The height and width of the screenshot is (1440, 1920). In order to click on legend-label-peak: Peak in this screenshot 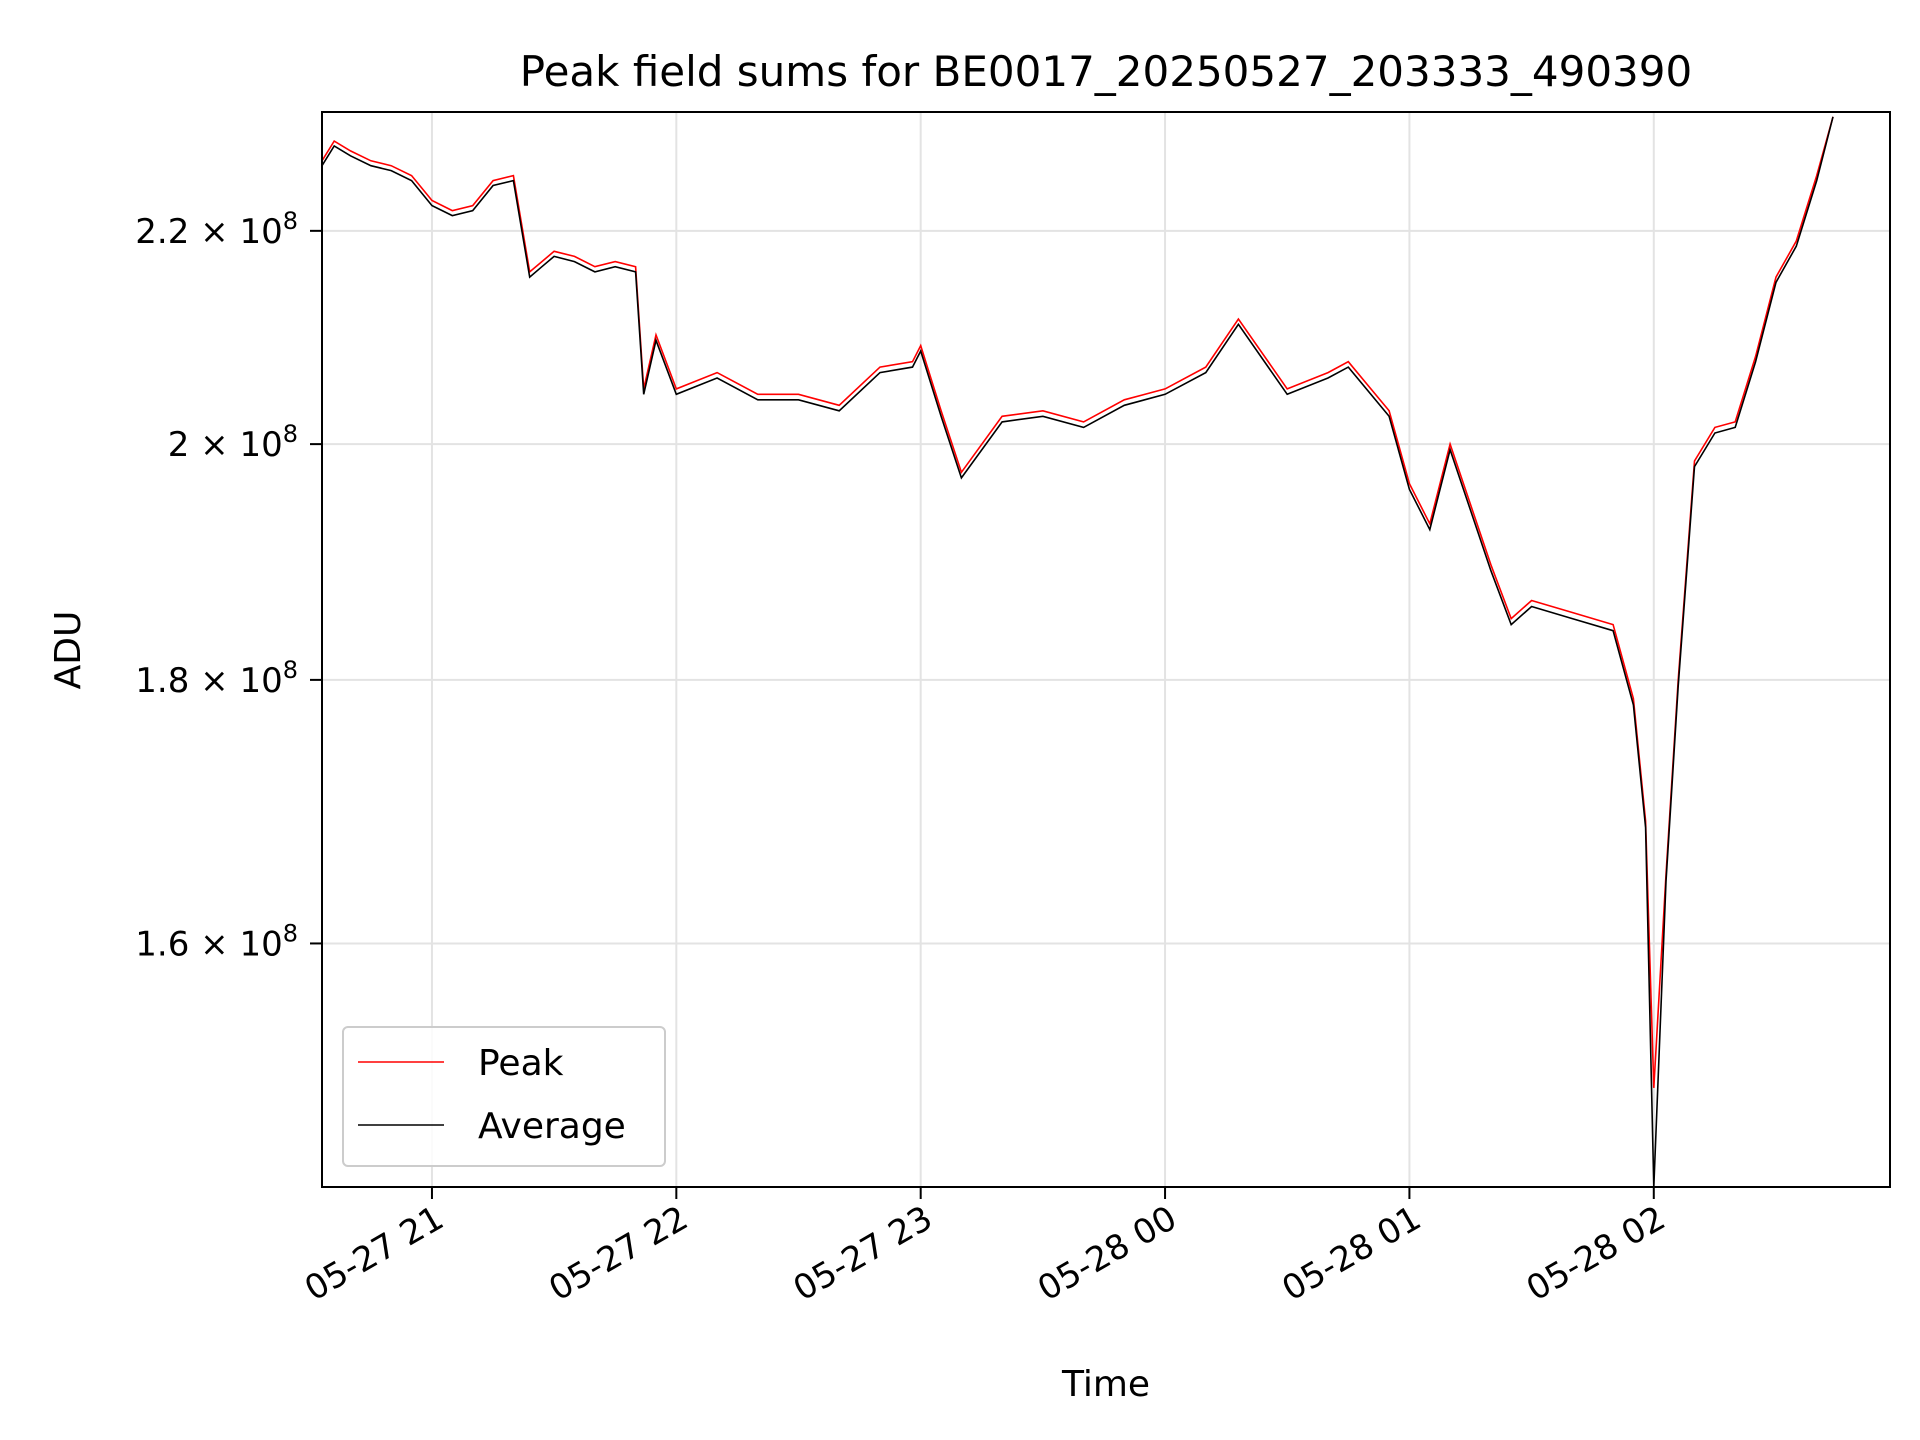, I will do `click(521, 1063)`.